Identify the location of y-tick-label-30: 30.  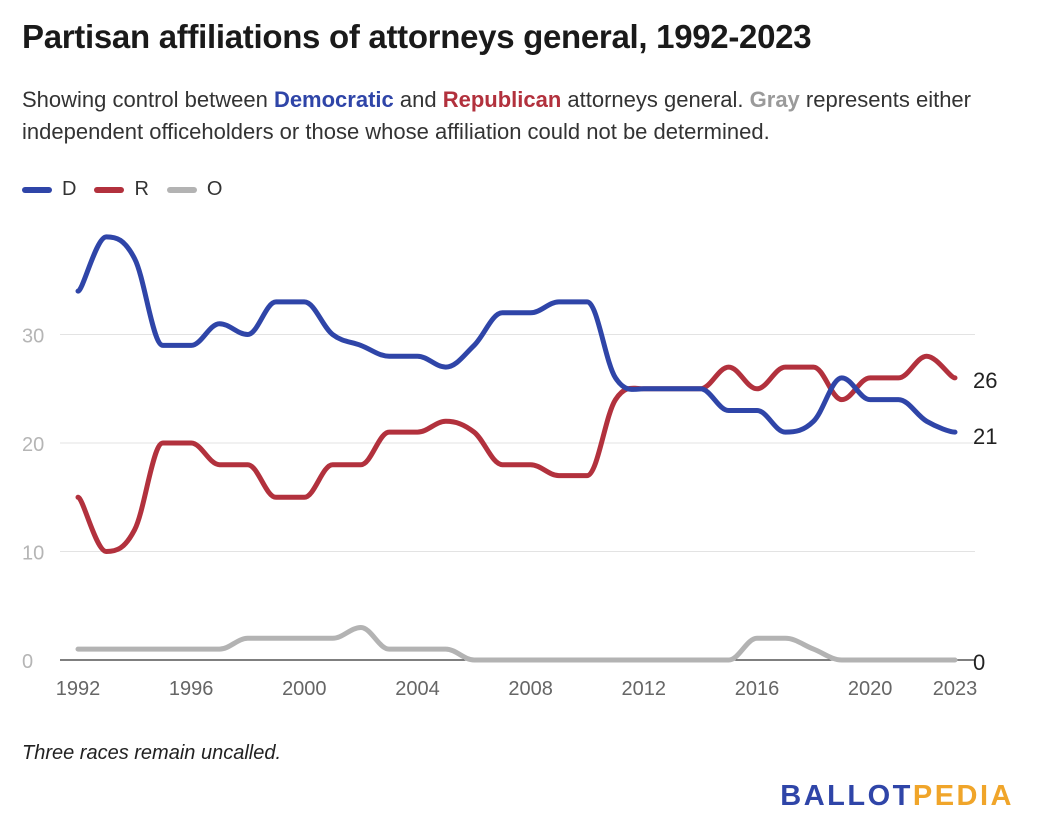
(33, 337).